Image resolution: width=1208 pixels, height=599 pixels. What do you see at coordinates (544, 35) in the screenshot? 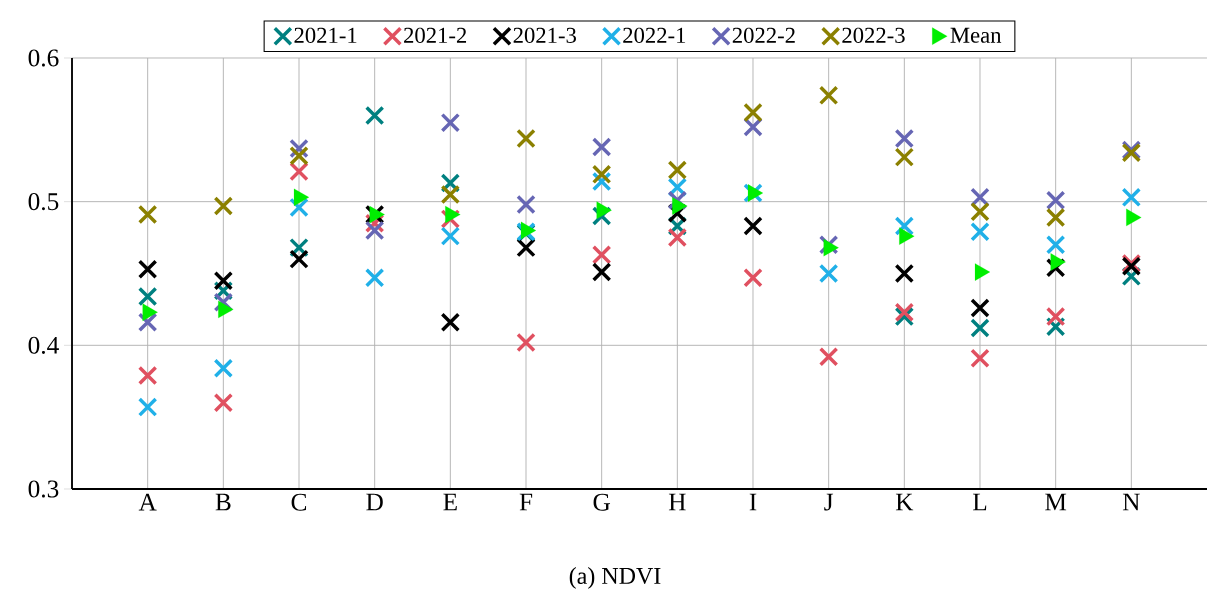
I see `legend-label: 2021-3` at bounding box center [544, 35].